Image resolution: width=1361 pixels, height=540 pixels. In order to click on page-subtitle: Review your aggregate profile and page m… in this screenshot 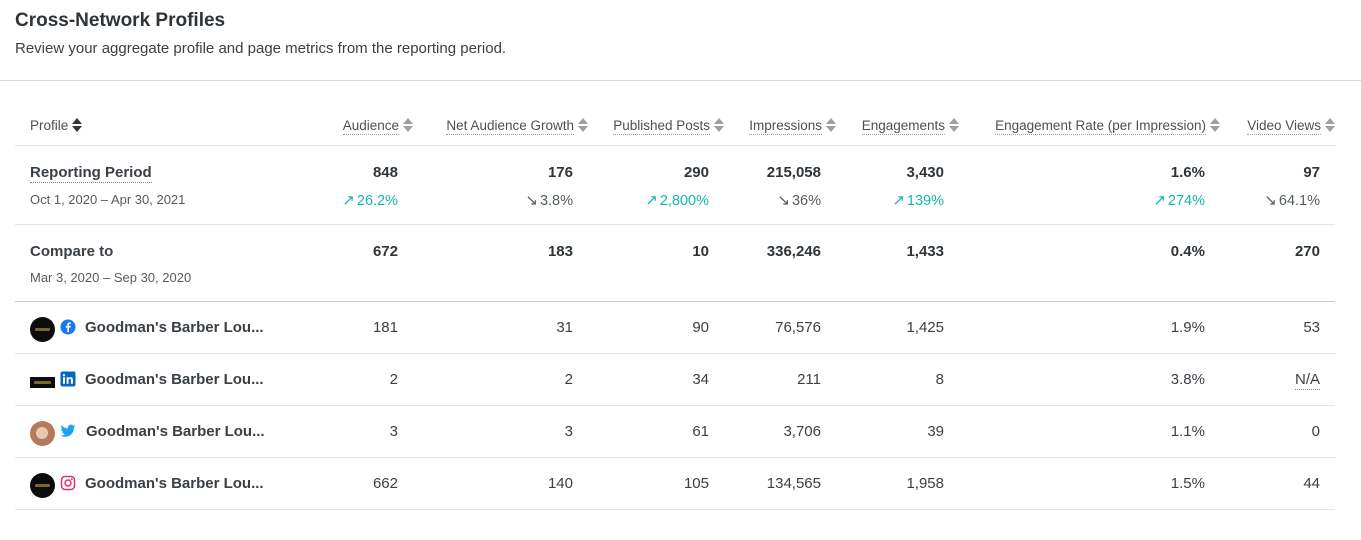, I will do `click(261, 48)`.